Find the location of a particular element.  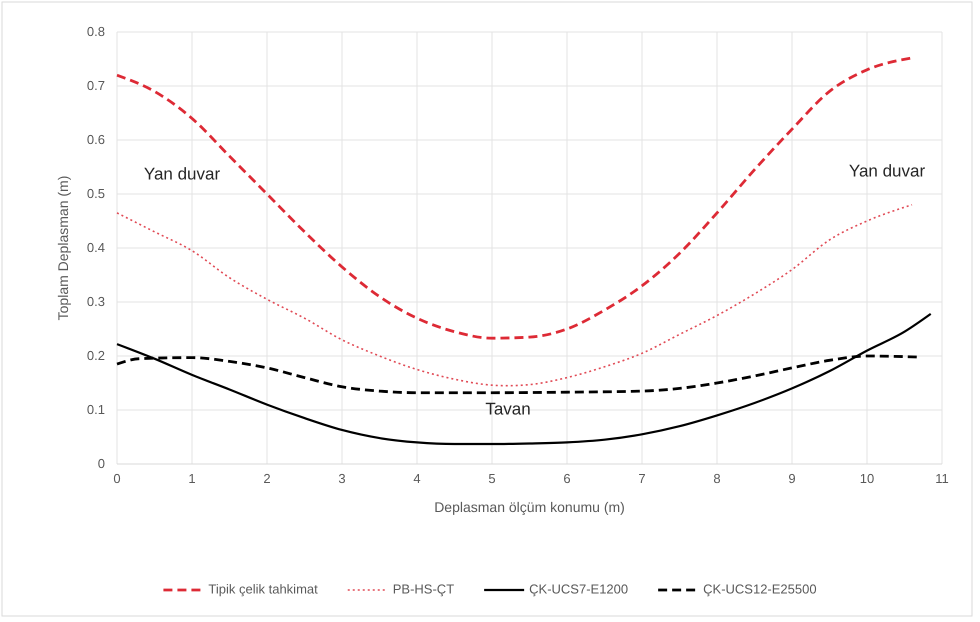

x-tick-label: 4 is located at coordinates (417, 478).